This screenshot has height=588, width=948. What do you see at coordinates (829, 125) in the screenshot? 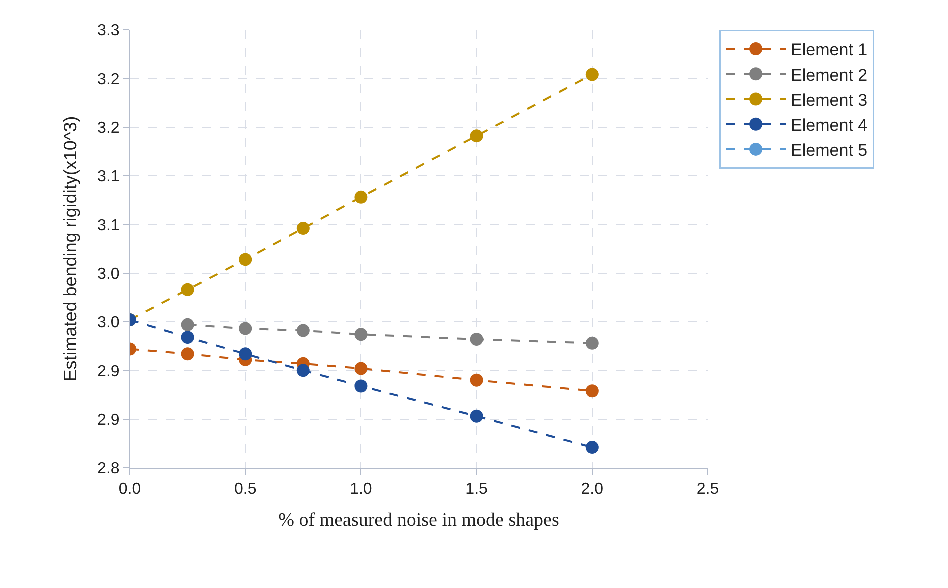
I see `legend-label: Element 4` at bounding box center [829, 125].